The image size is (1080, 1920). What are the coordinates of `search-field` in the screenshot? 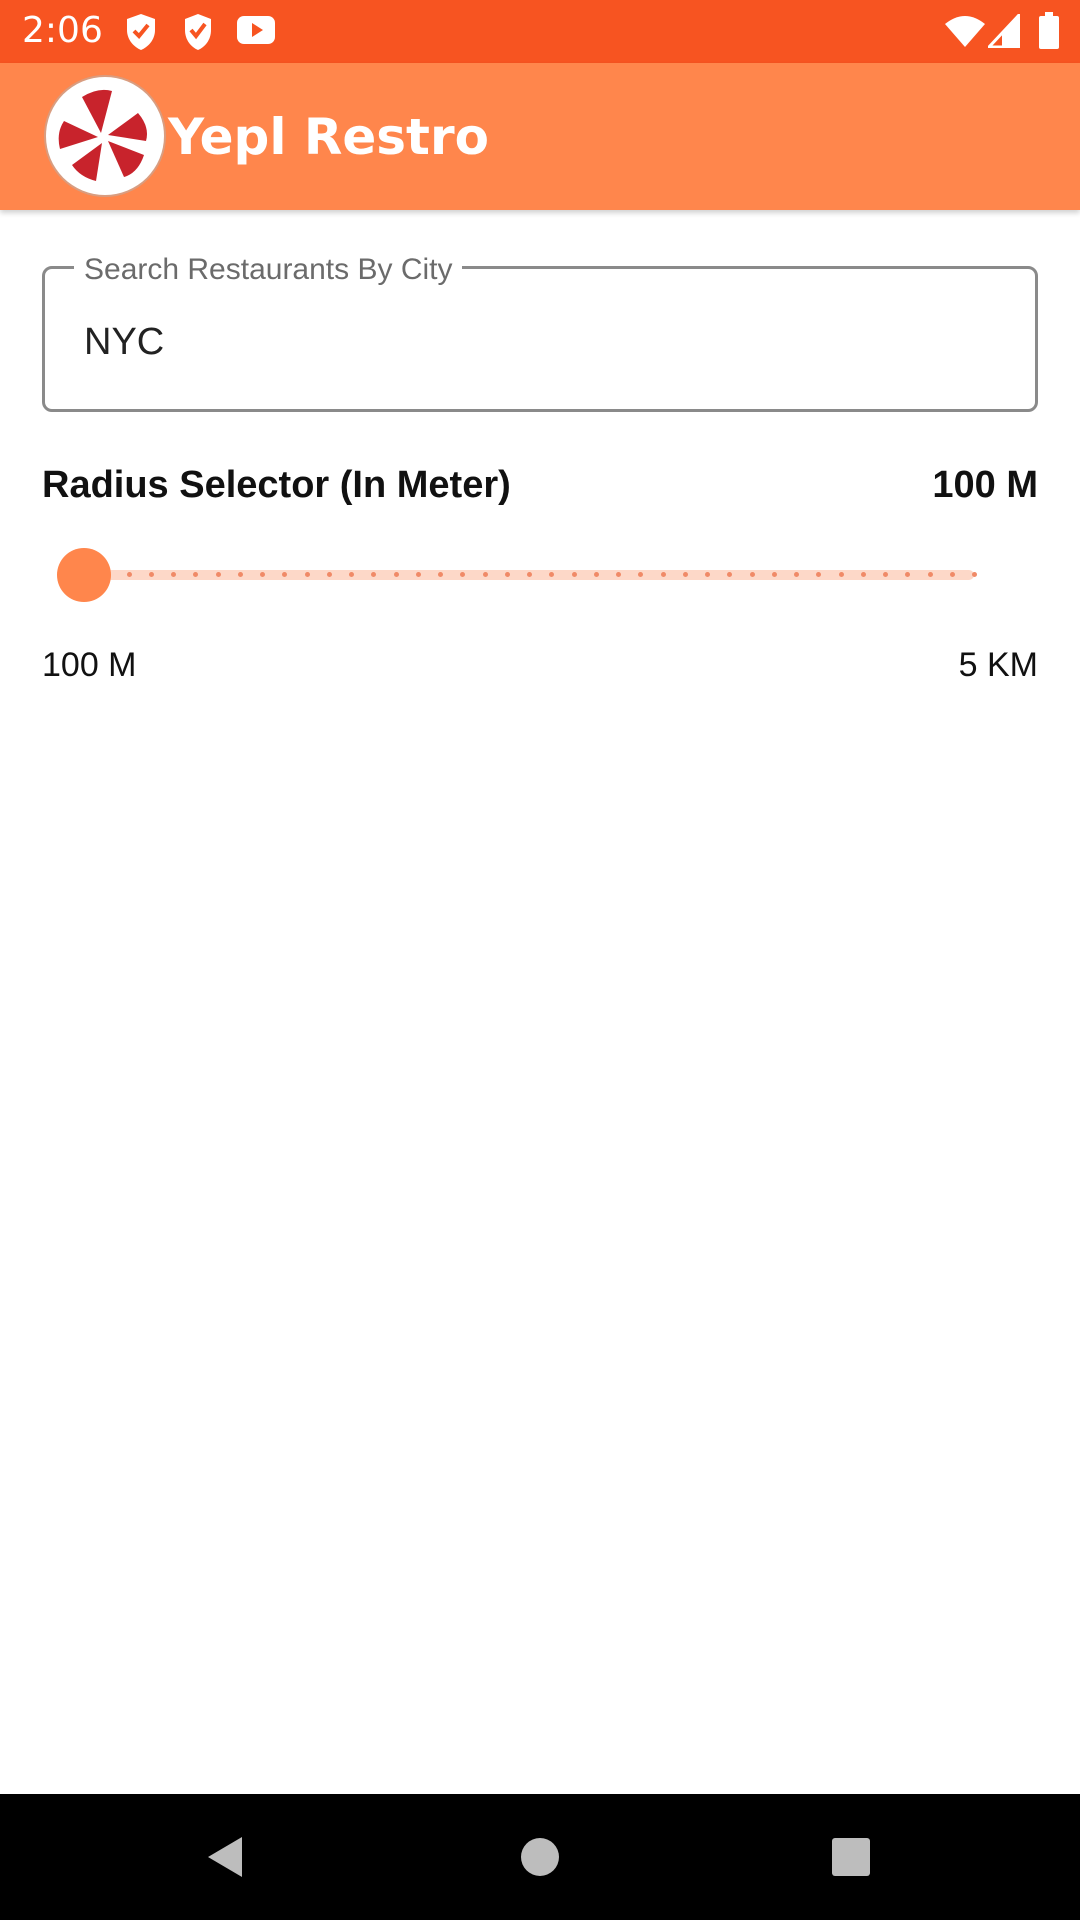 It's located at (540, 339).